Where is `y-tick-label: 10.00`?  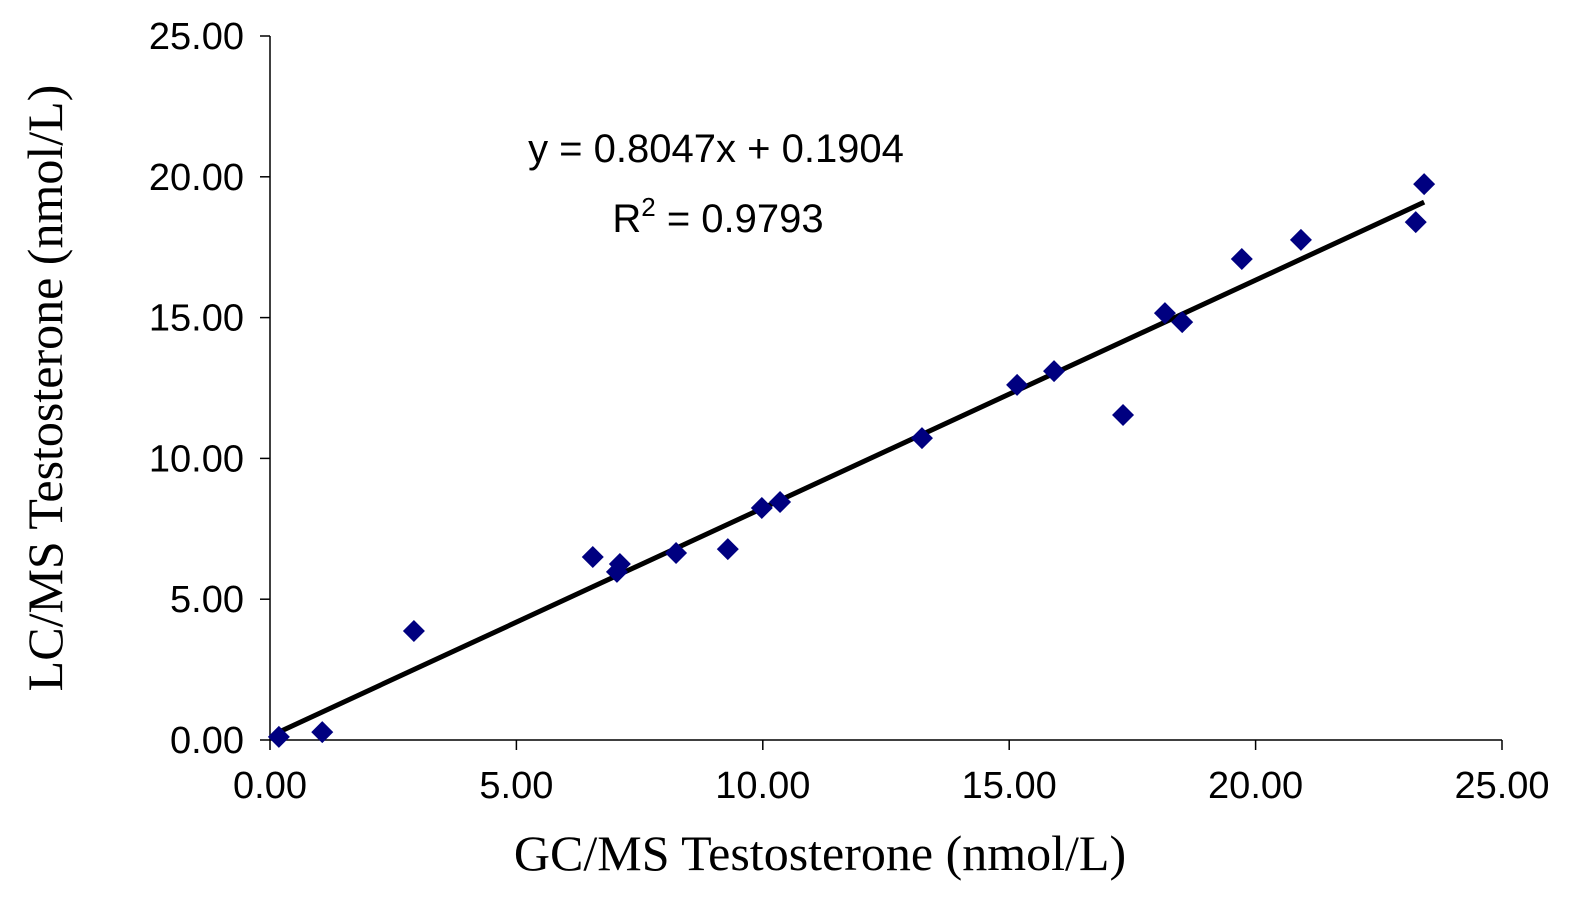 y-tick-label: 10.00 is located at coordinates (196, 459).